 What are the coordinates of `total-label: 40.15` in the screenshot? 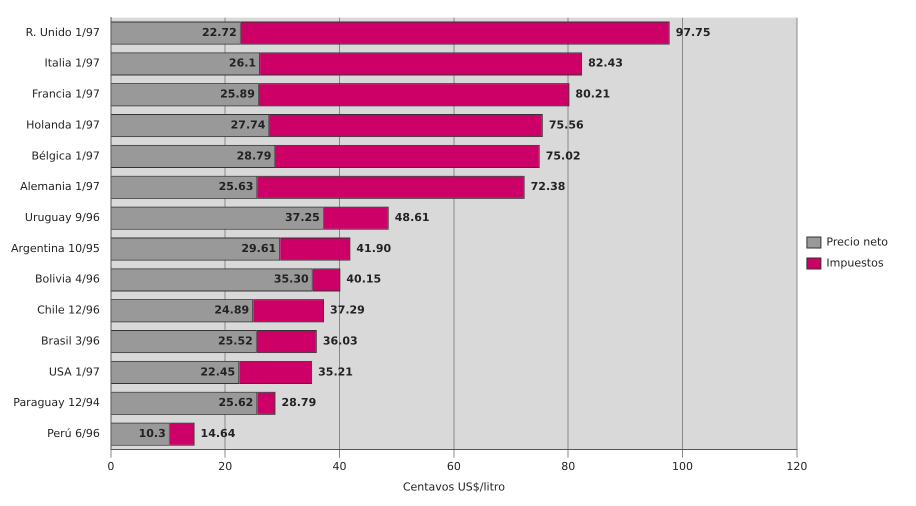 It's located at (364, 279).